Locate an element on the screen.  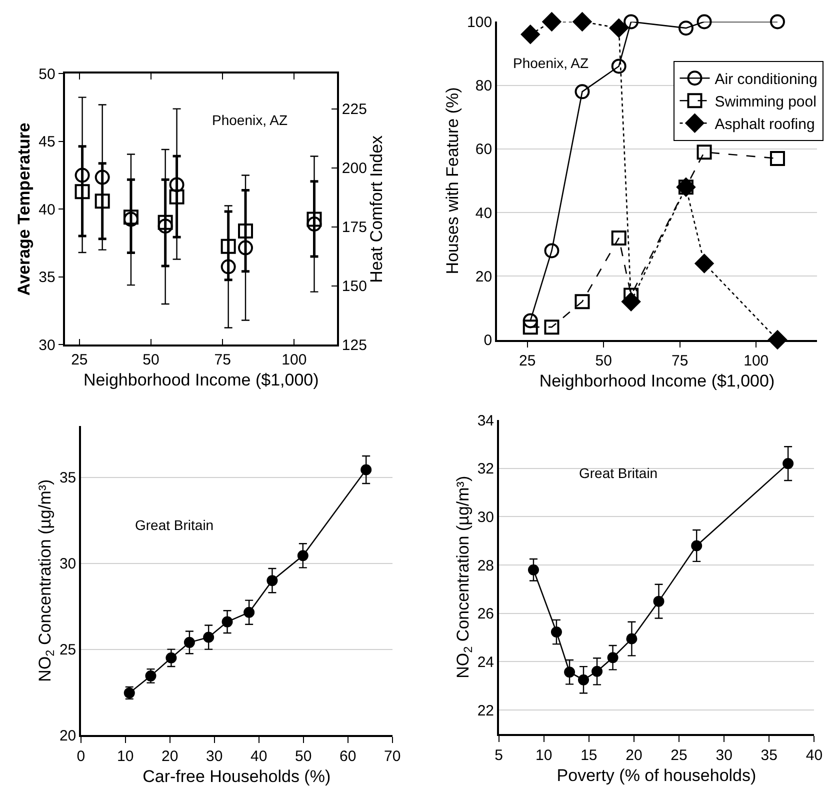
x-axis-title: Poverty (% of households) is located at coordinates (656, 775).